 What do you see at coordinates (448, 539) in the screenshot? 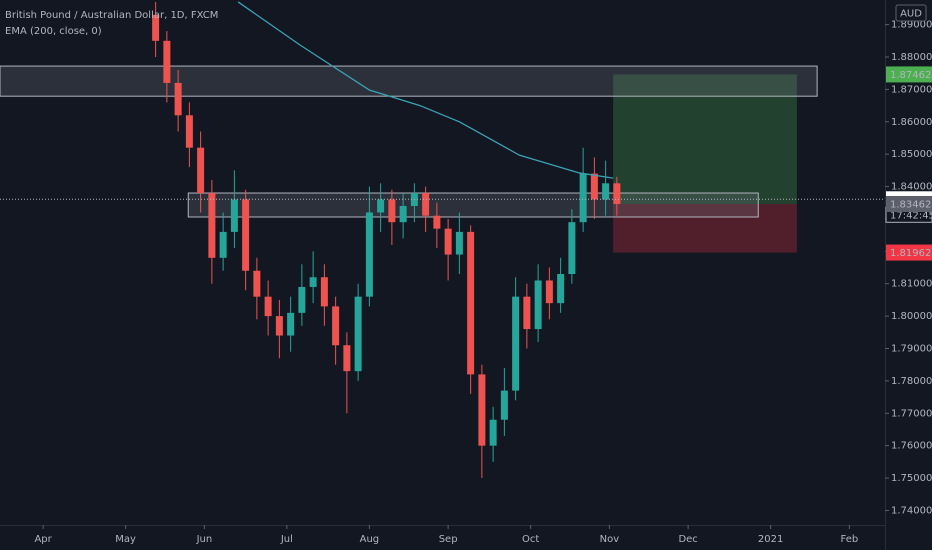
I see `x-tick-label: Sep` at bounding box center [448, 539].